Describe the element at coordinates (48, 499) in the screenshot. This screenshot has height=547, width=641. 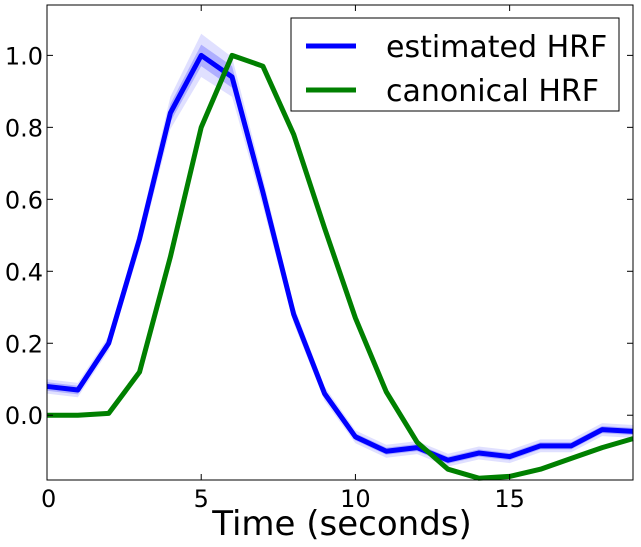
I see `x-tick-label: 0` at that location.